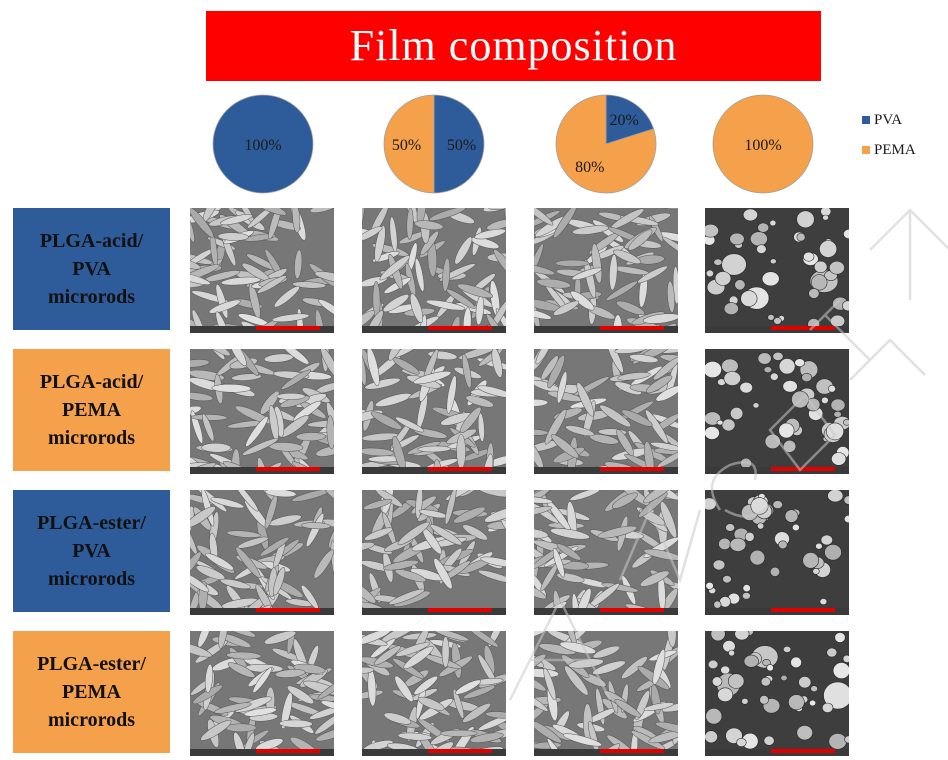 This screenshot has width=948, height=760. What do you see at coordinates (606, 144) in the screenshot?
I see `pie-slice-pema` at bounding box center [606, 144].